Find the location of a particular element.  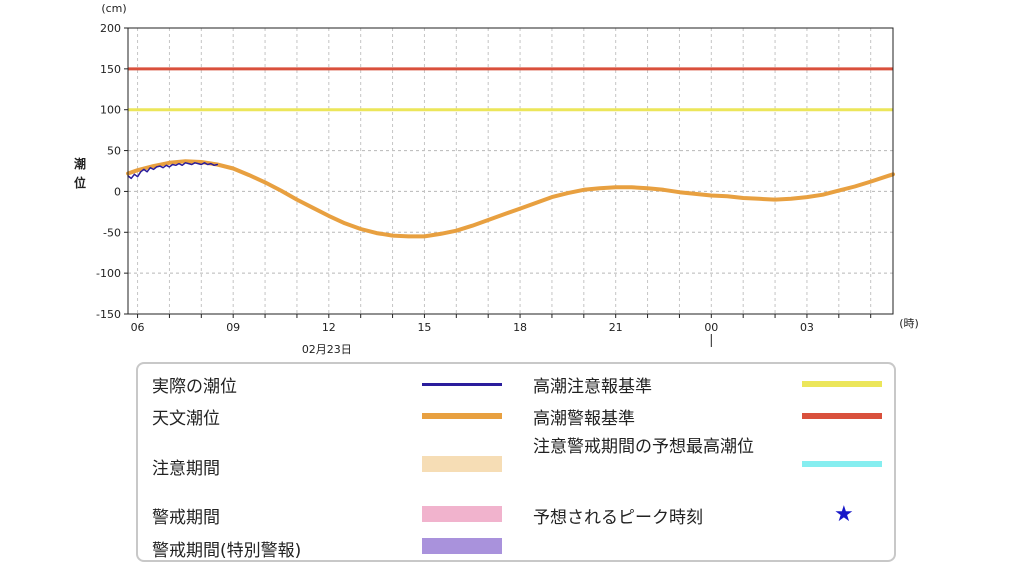

legend-swatch-astronomical-tide is located at coordinates (462, 416).